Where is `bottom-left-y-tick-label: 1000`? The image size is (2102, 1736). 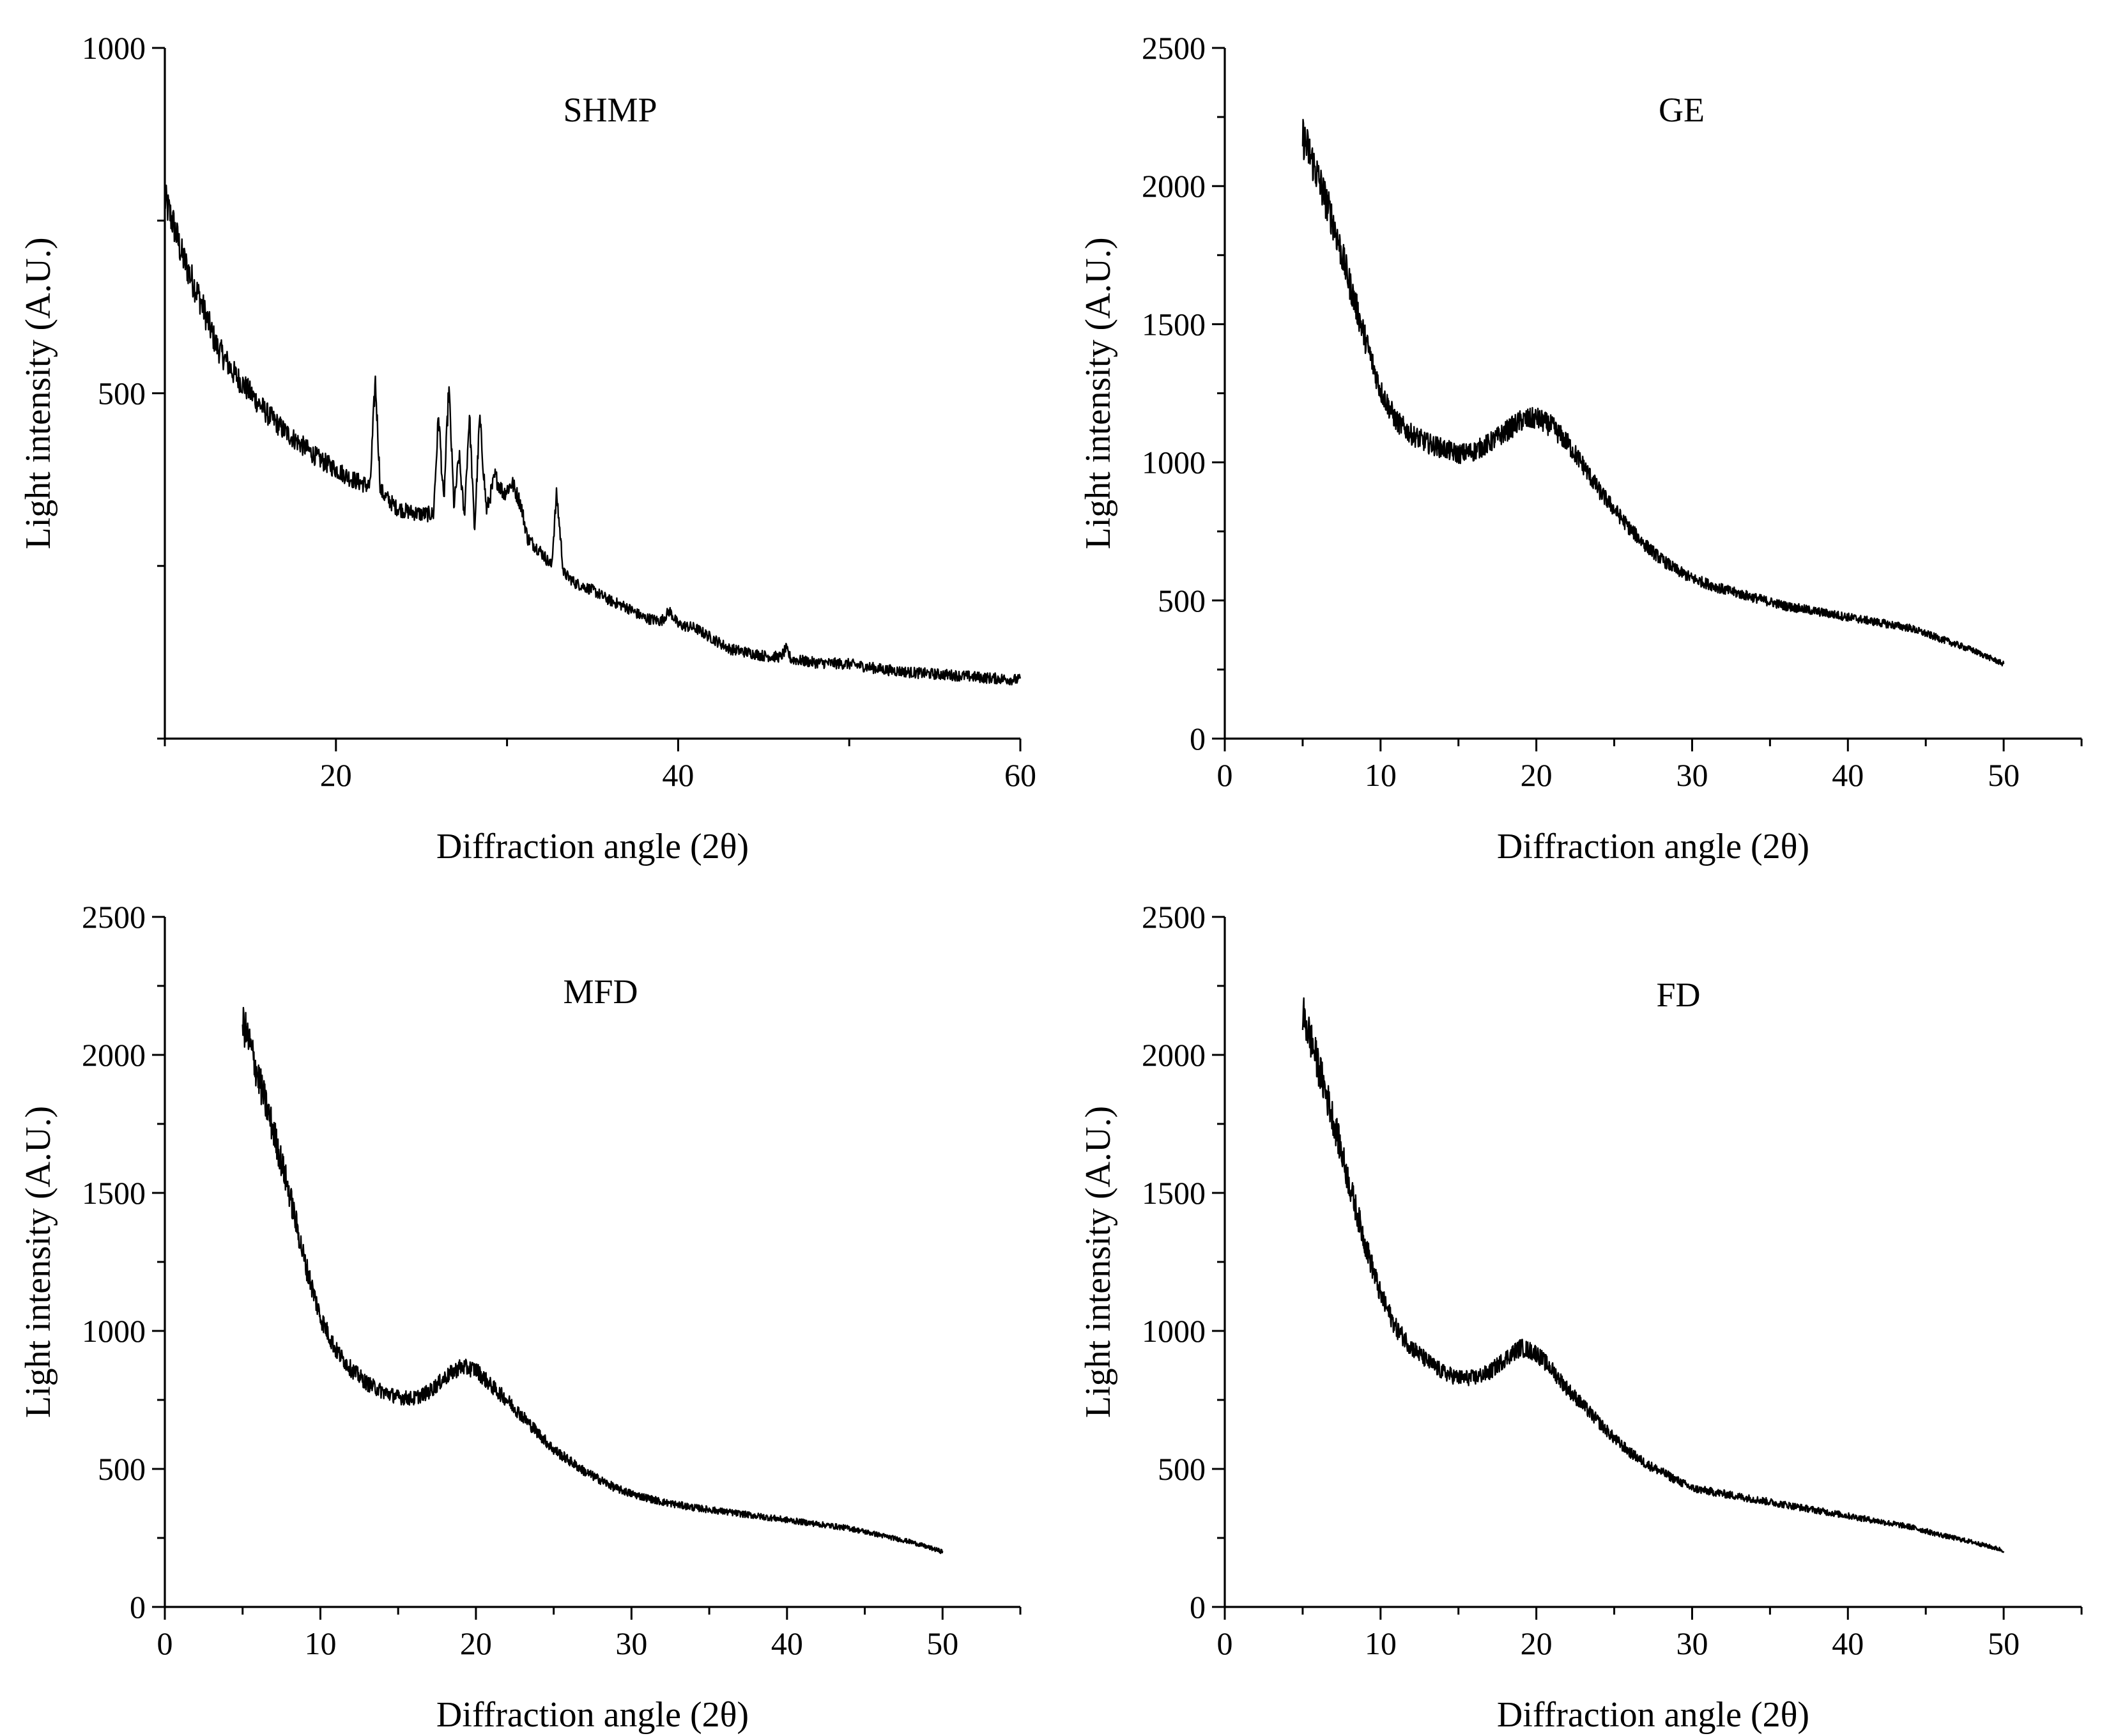
bottom-left-y-tick-label: 1000 is located at coordinates (114, 1331).